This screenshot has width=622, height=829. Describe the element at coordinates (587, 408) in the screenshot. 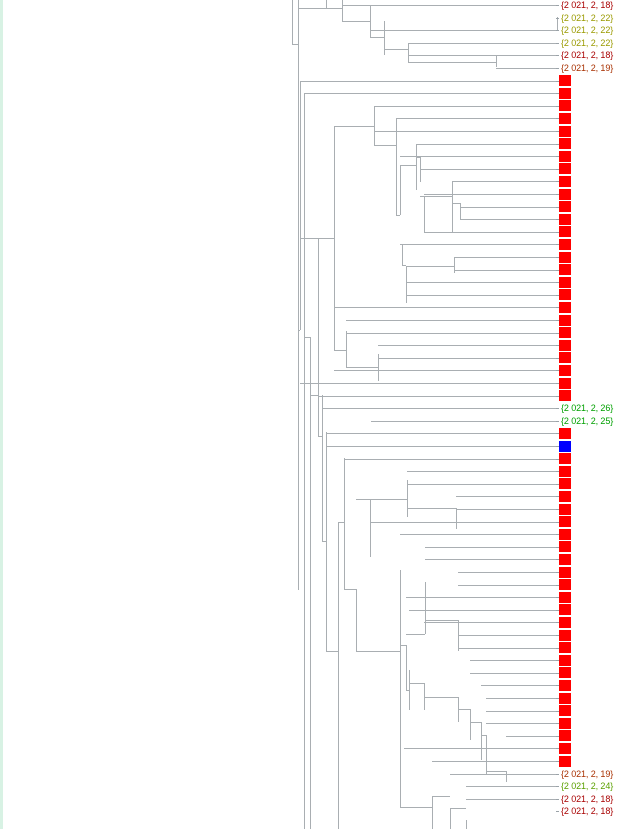

I see `leaf-date-label: {2 021, 2, 26}` at that location.